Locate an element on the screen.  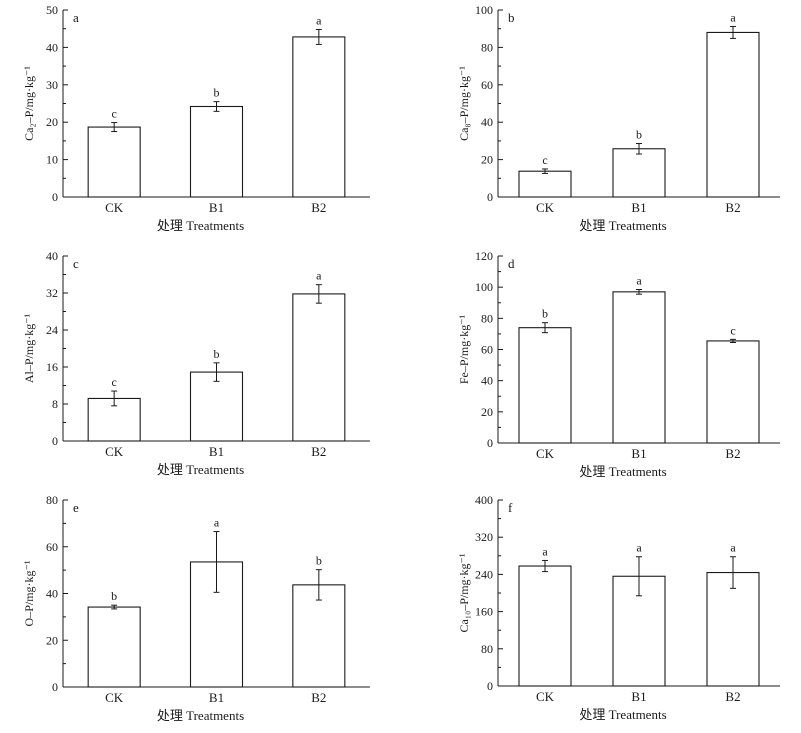
y-tick-label: 24 is located at coordinates (52, 330).